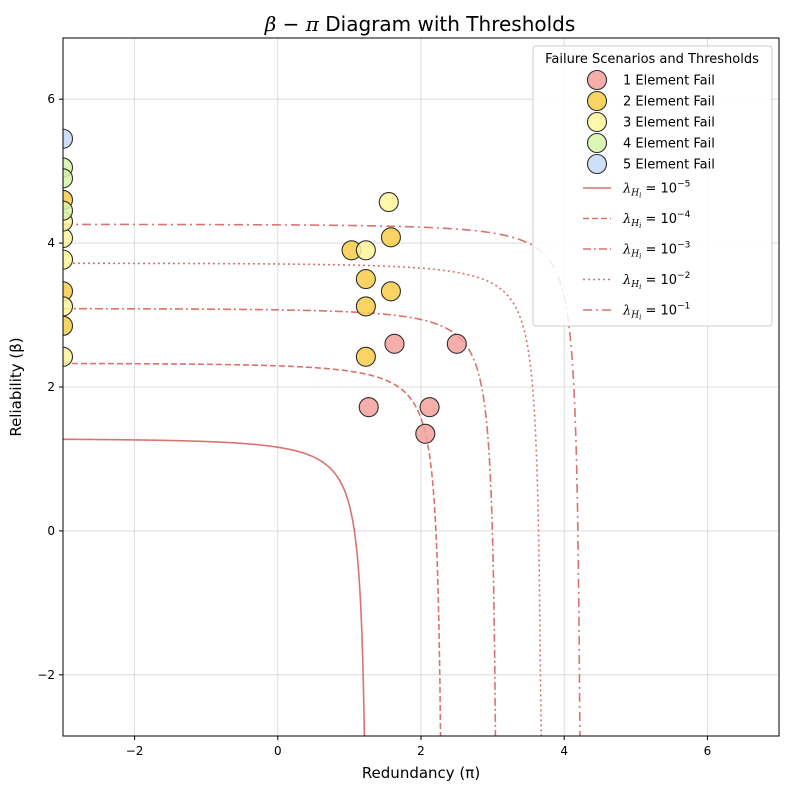 Image resolution: width=791 pixels, height=787 pixels. I want to click on x-axis-label: Redundancy (π), so click(421, 773).